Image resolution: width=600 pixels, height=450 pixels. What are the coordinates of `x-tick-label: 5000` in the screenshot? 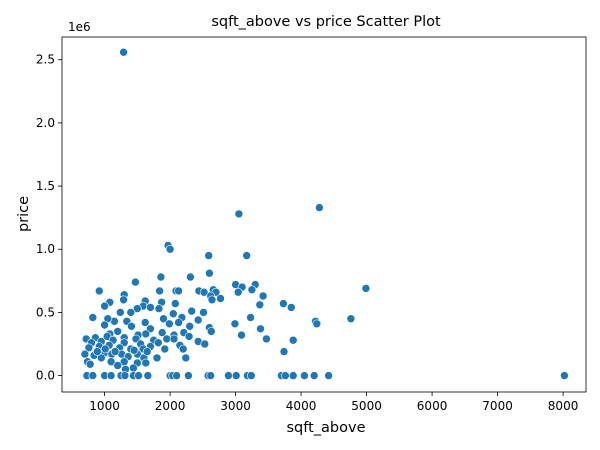 It's located at (366, 406).